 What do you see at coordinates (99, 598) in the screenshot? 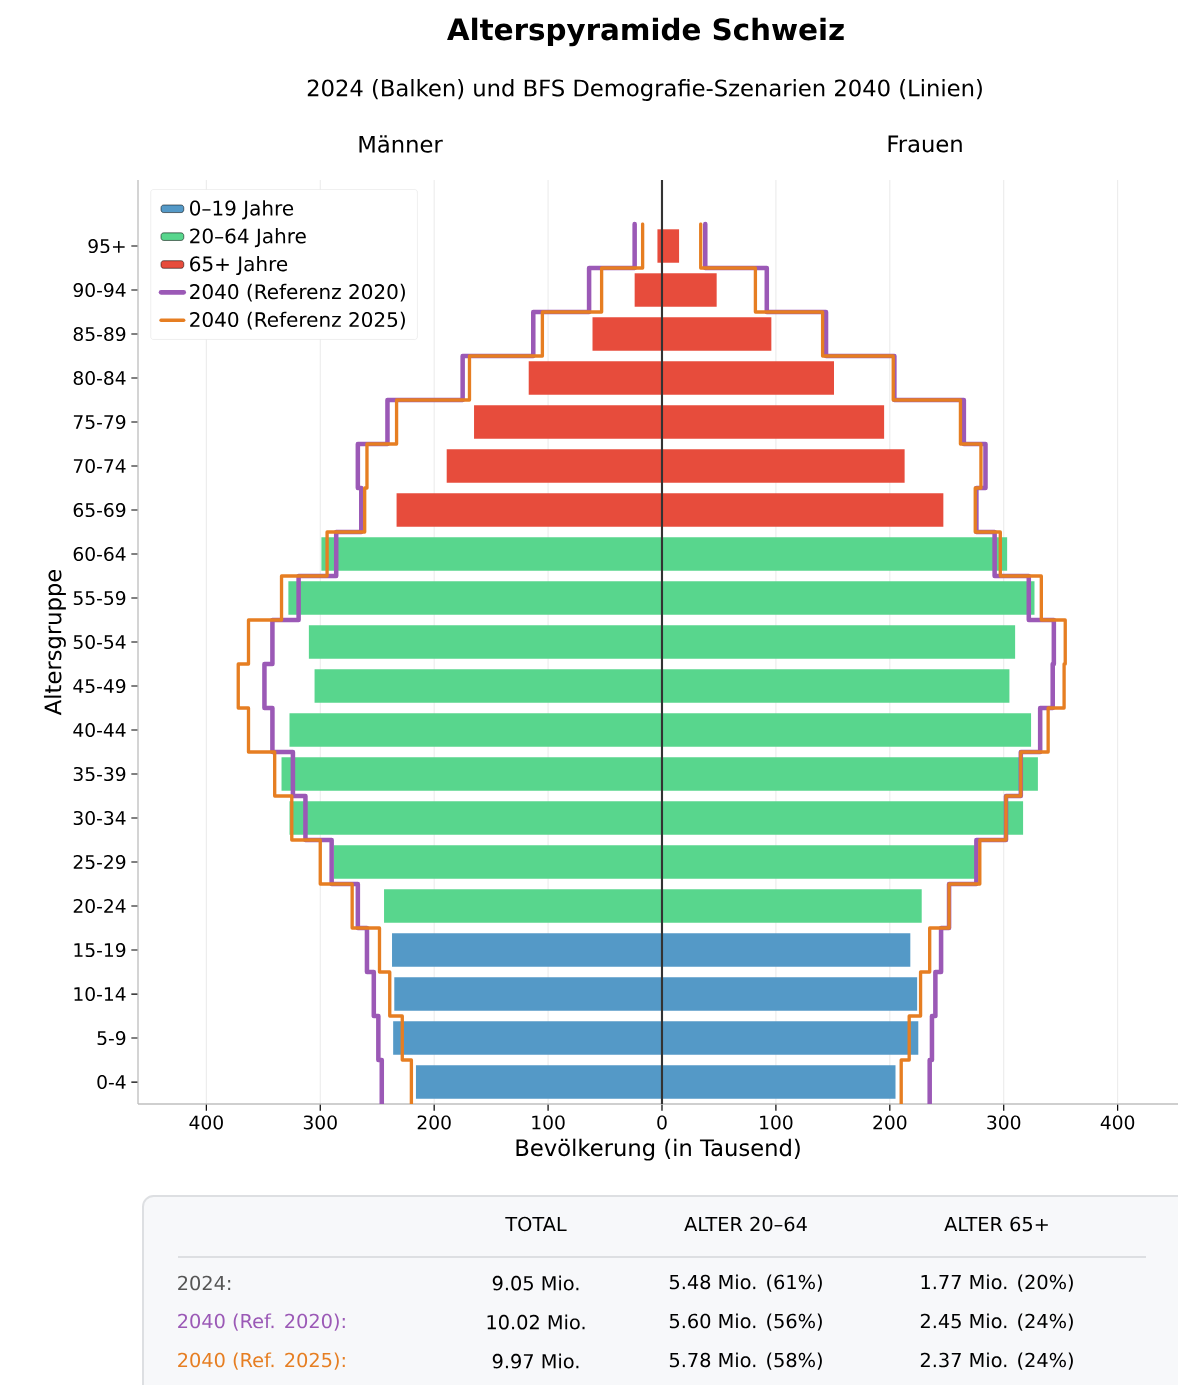
I see `y-tick-label: 55-59` at bounding box center [99, 598].